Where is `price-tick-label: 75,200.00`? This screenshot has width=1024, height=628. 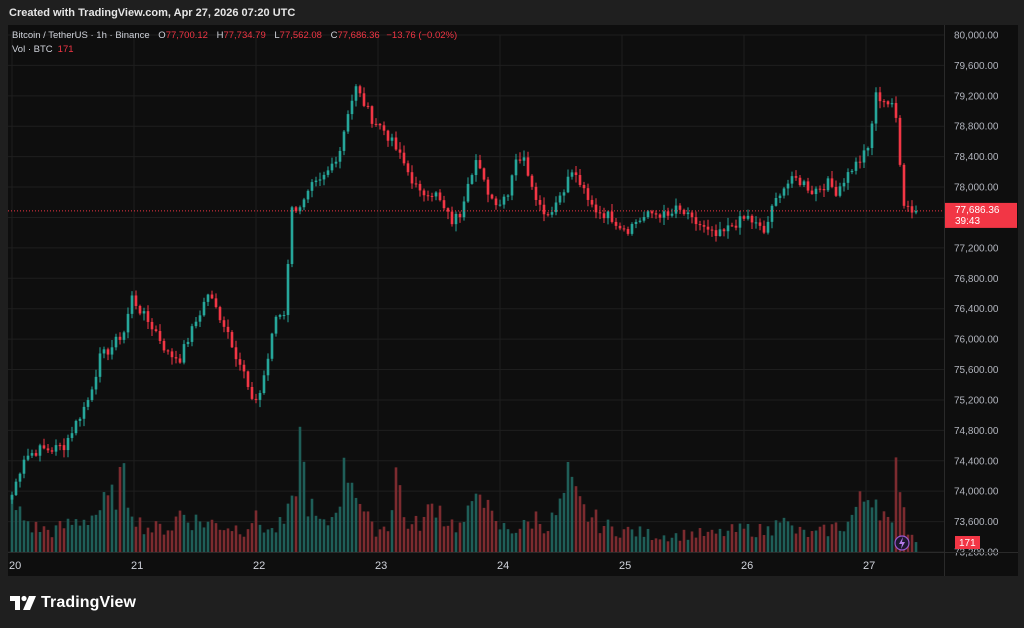 price-tick-label: 75,200.00 is located at coordinates (976, 400).